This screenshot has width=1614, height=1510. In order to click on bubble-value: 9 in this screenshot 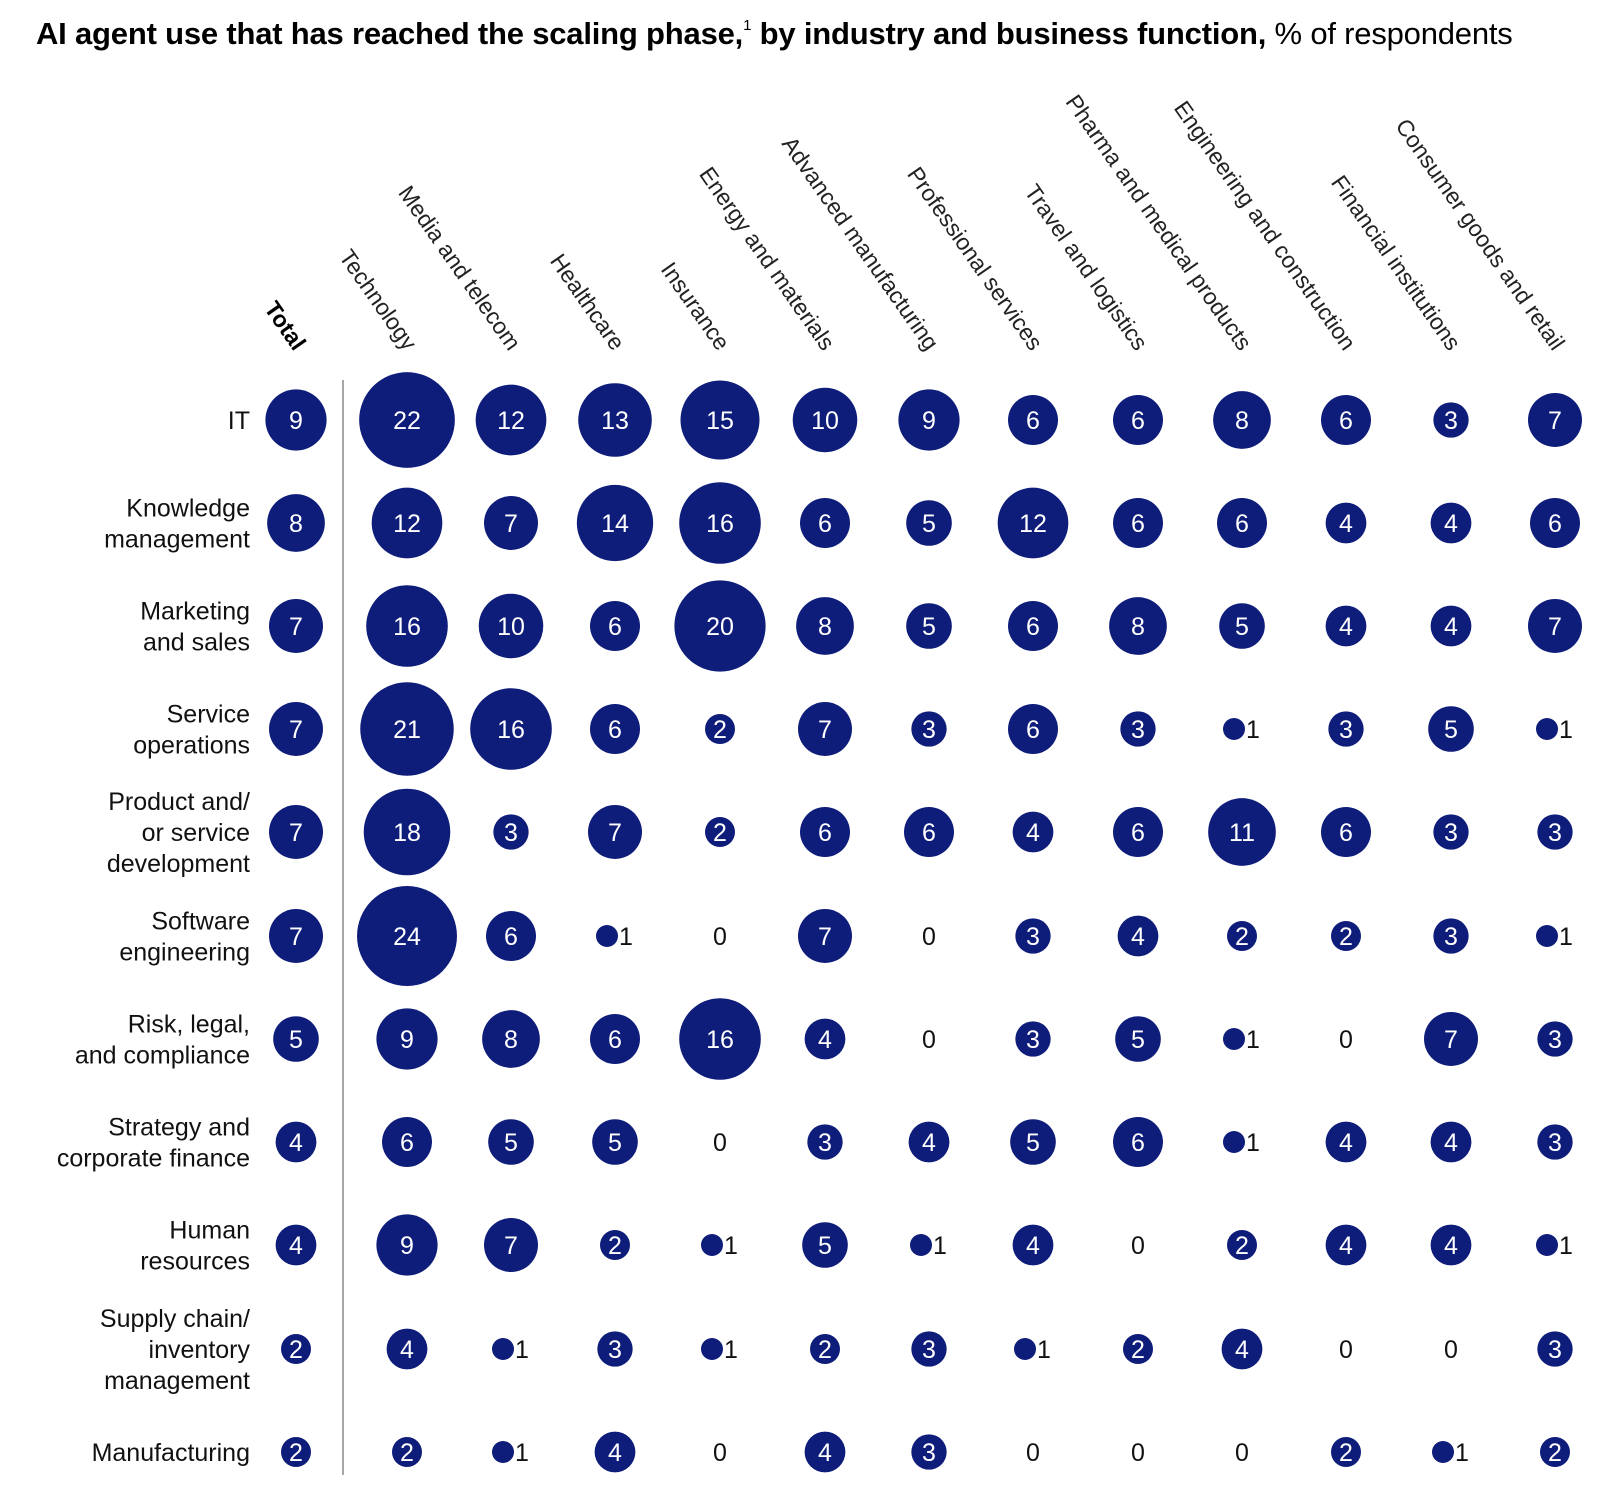, I will do `click(296, 421)`.